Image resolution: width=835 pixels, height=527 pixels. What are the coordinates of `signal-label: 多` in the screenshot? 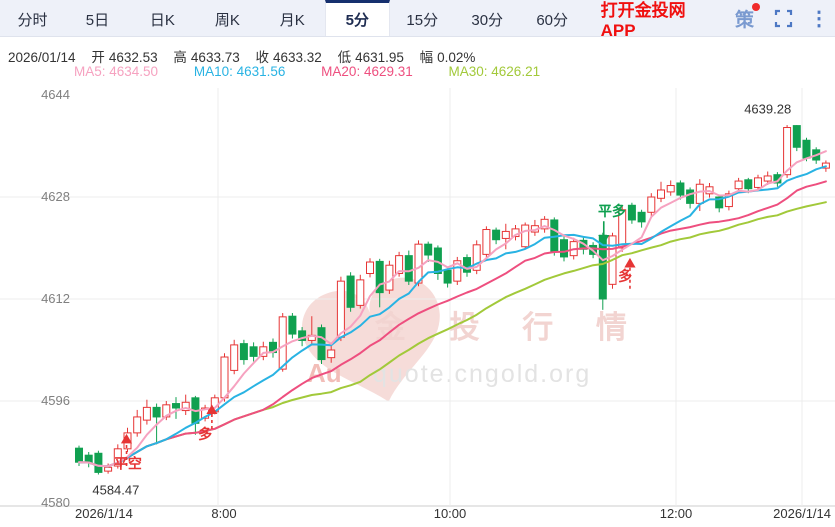 It's located at (625, 276).